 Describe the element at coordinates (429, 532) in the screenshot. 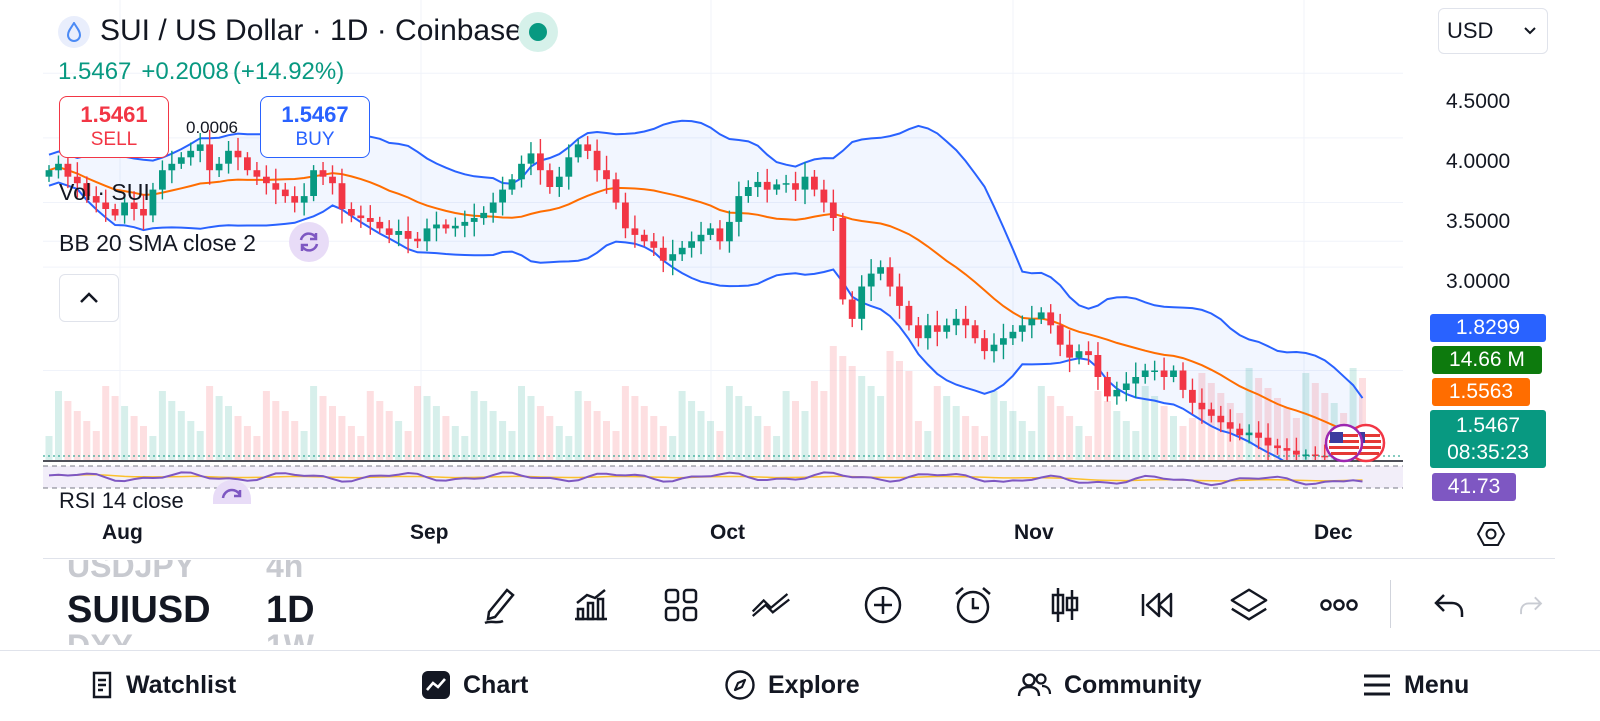

I see `month-label: Sep` at that location.